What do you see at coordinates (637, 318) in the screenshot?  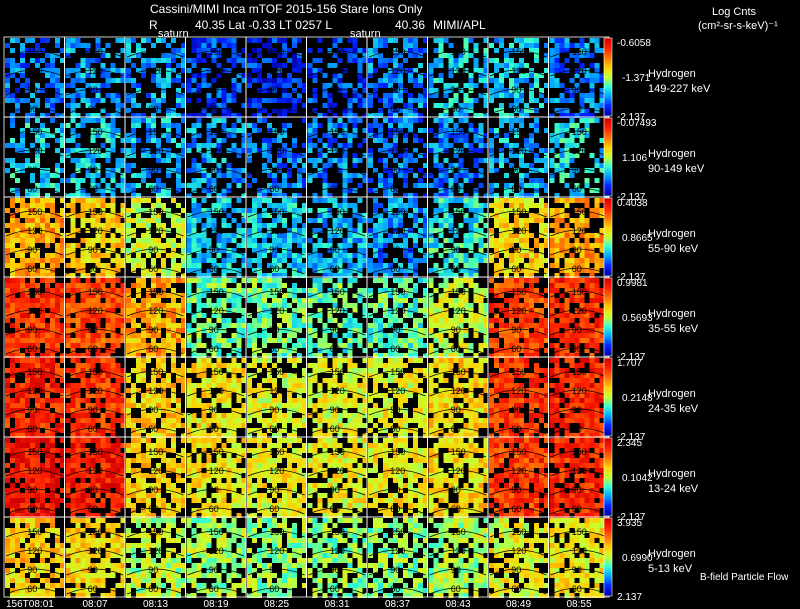 I see `colorbar-mid-label: 0.5693` at bounding box center [637, 318].